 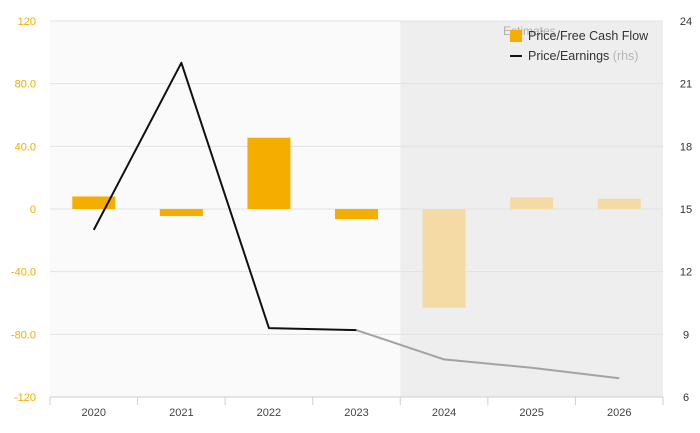 What do you see at coordinates (686, 147) in the screenshot?
I see `right-tick-label: 18` at bounding box center [686, 147].